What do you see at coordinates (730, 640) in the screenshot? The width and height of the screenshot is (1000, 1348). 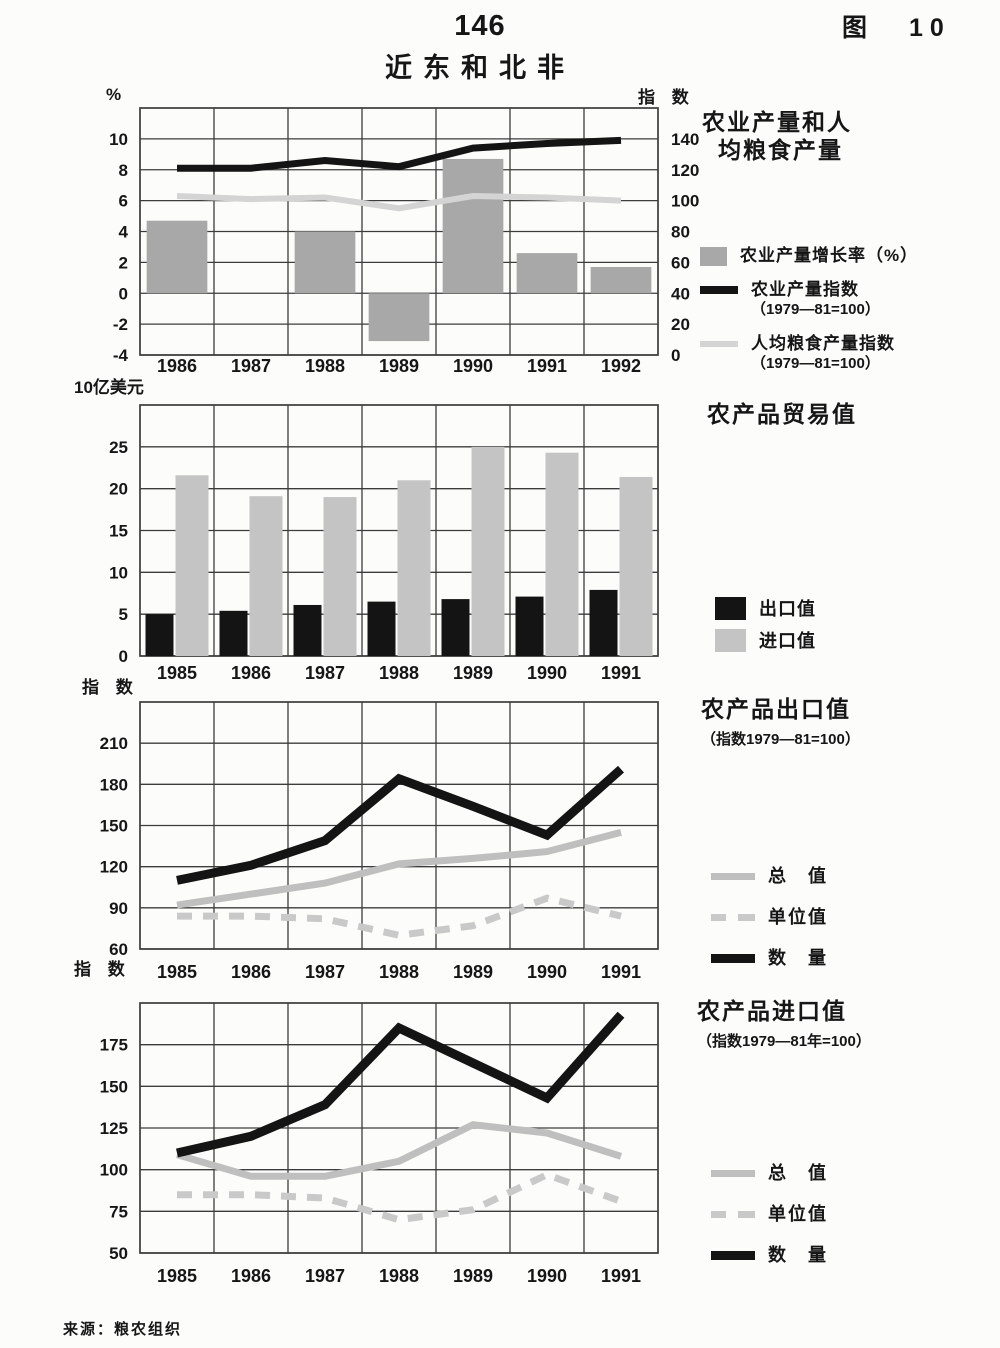 I see `gray-box-swatch-icon` at bounding box center [730, 640].